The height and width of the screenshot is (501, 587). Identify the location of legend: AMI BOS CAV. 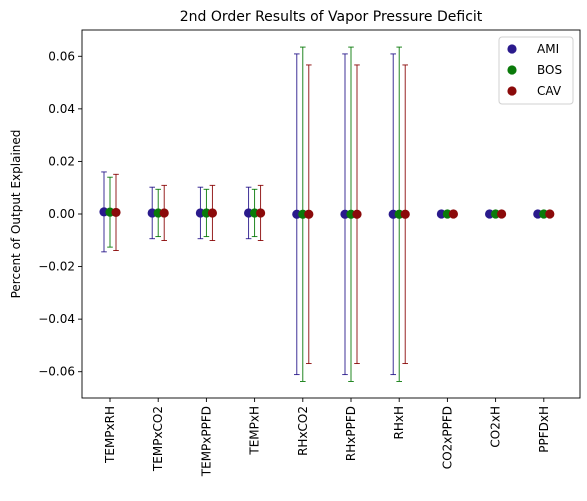
(536, 70).